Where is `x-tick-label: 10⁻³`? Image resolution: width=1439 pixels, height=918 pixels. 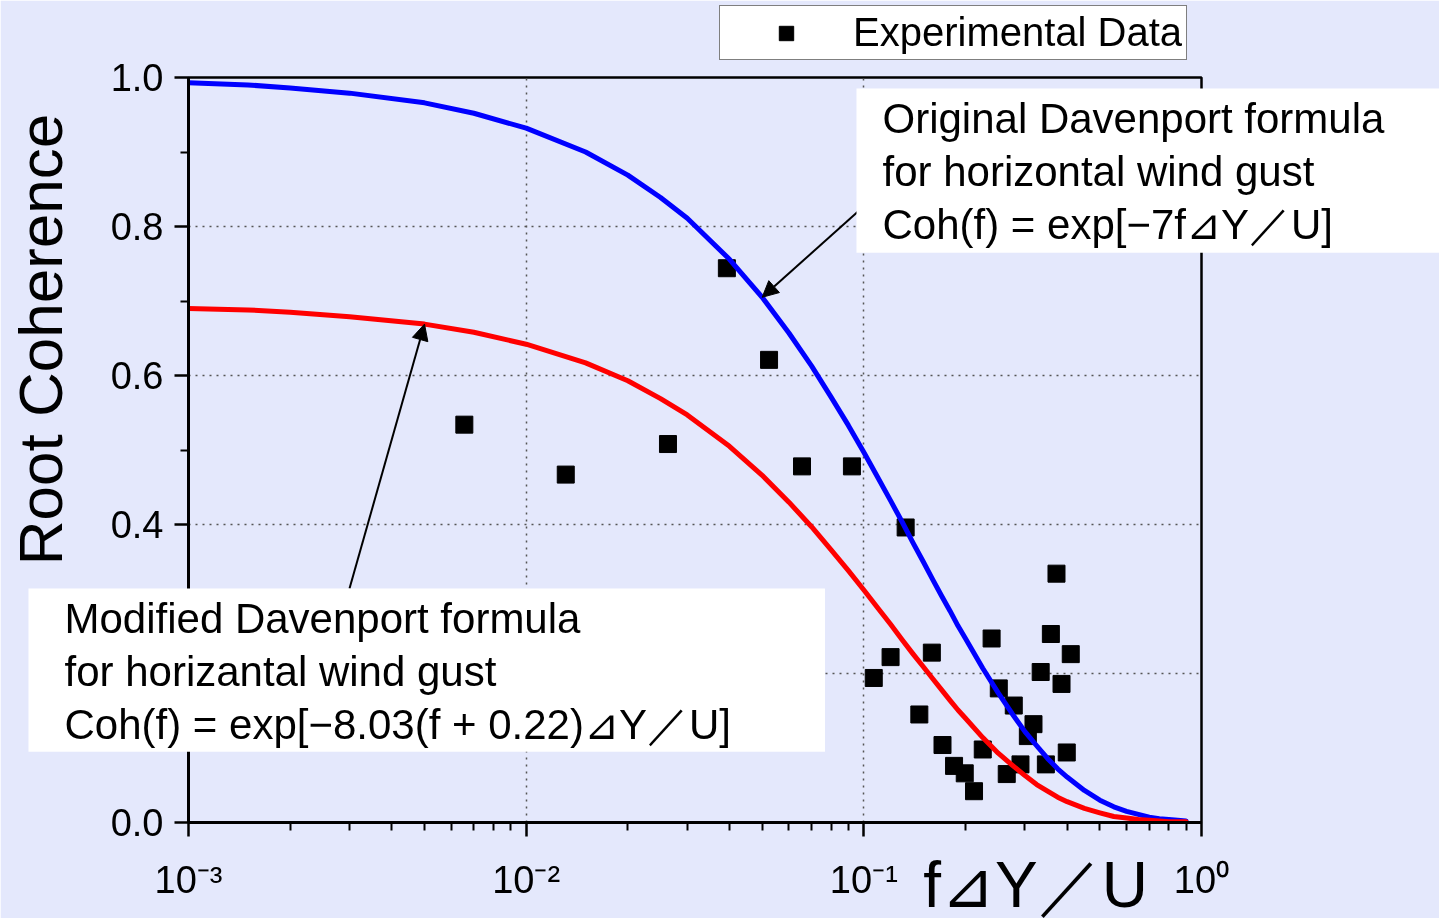 x-tick-label: 10⁻³ is located at coordinates (188, 879).